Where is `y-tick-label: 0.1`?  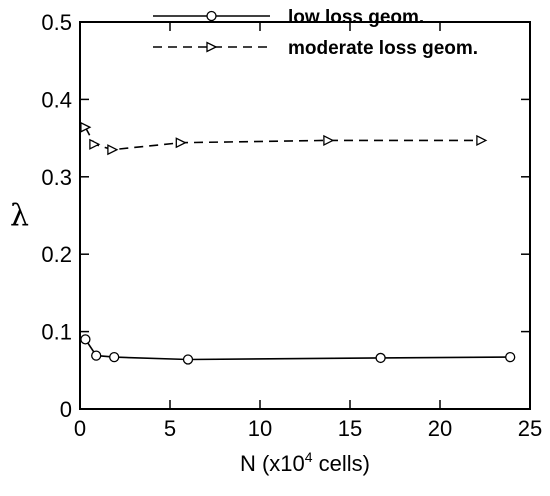 y-tick-label: 0.1 is located at coordinates (56, 332).